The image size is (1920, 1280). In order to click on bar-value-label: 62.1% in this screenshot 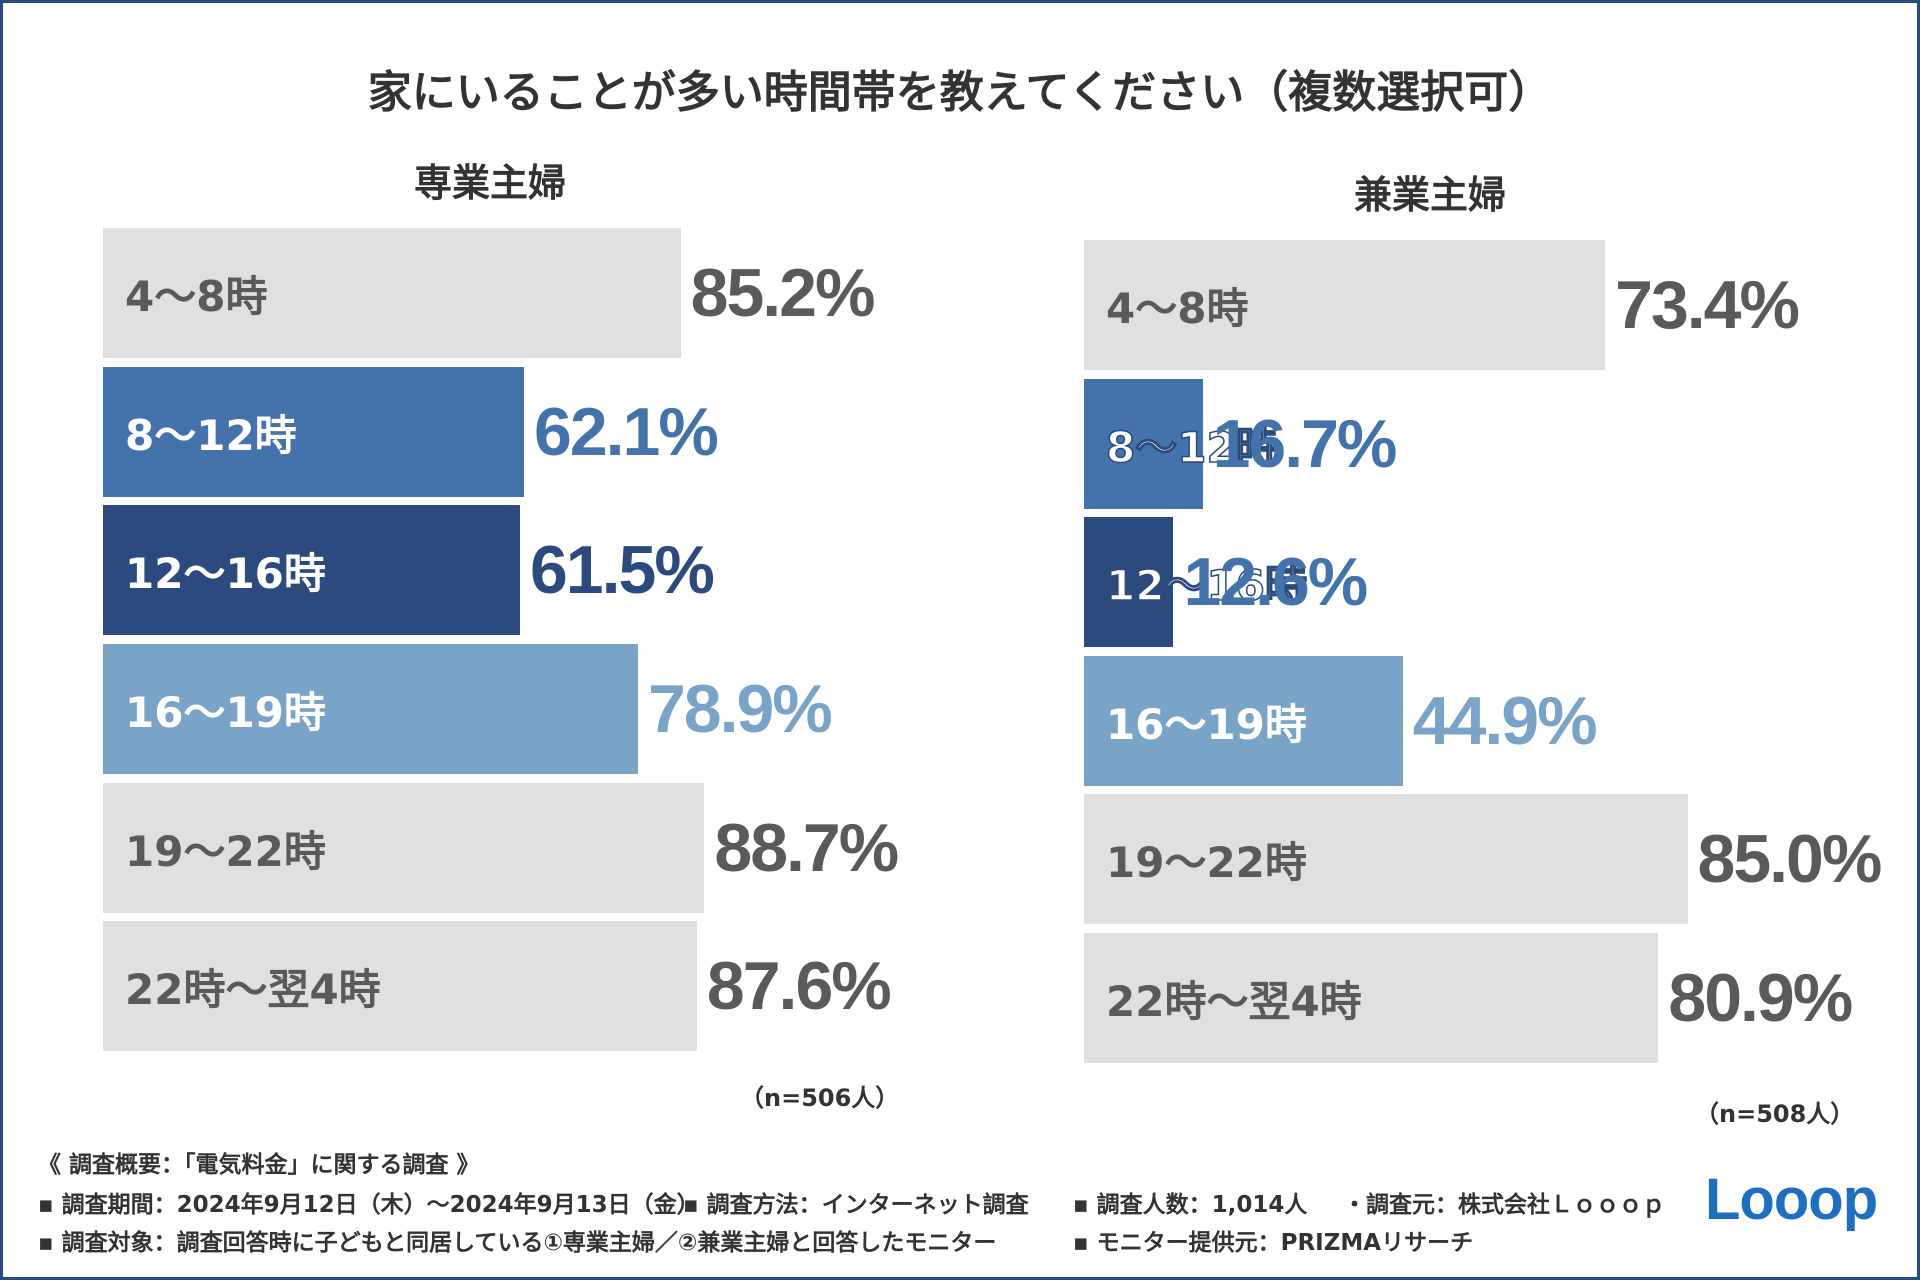, I will do `click(626, 432)`.